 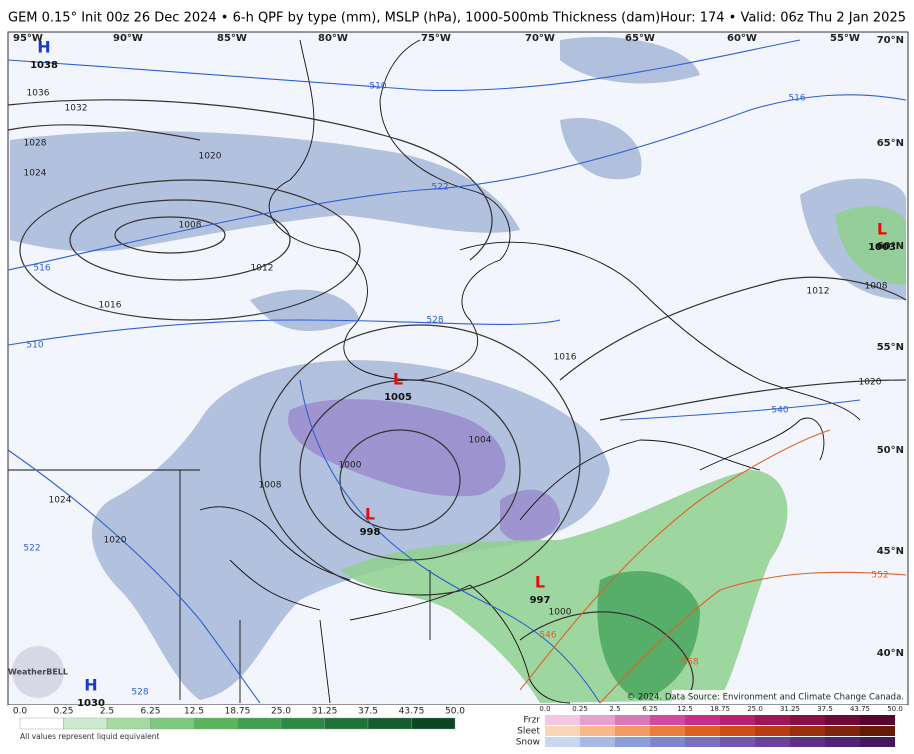 I want to click on thickness-label: 522, so click(x=31, y=549).